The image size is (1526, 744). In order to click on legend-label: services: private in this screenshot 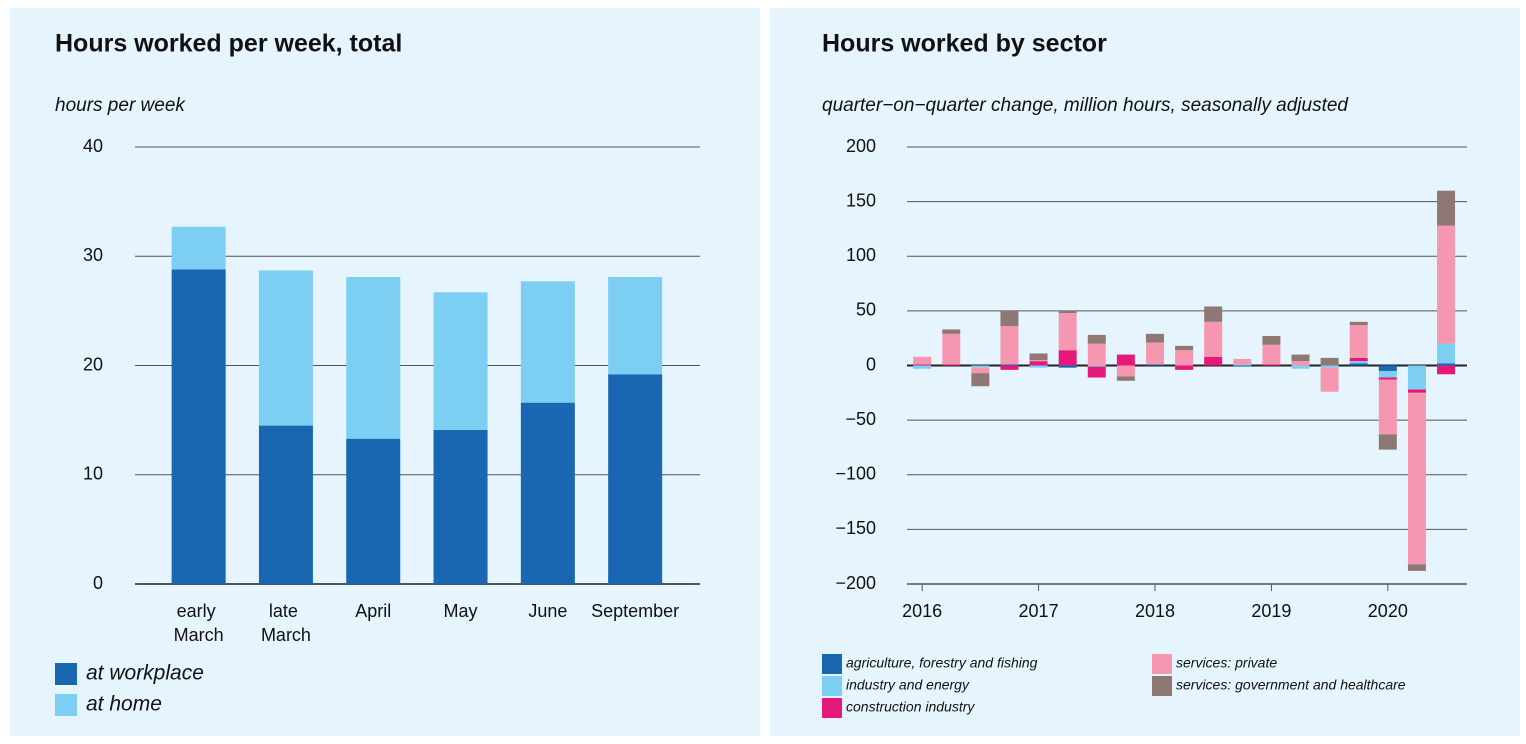, I will do `click(1226, 663)`.